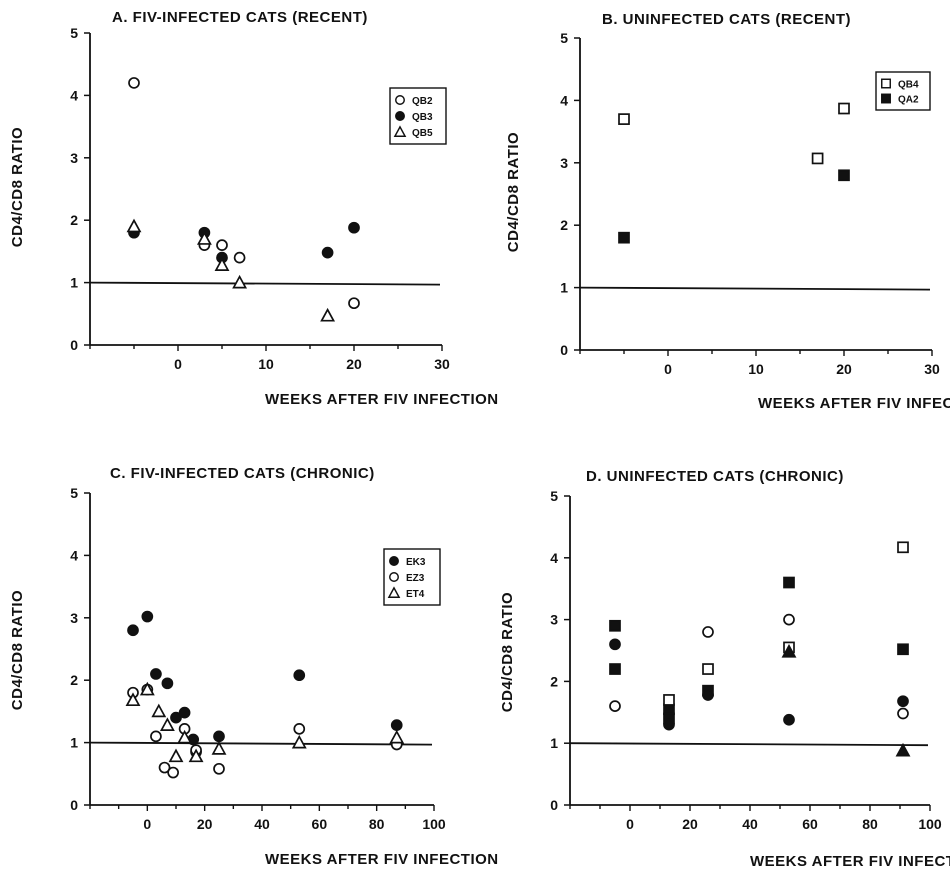 This screenshot has width=950, height=874. Describe the element at coordinates (415, 594) in the screenshot. I see `legend-label: ET4` at that location.